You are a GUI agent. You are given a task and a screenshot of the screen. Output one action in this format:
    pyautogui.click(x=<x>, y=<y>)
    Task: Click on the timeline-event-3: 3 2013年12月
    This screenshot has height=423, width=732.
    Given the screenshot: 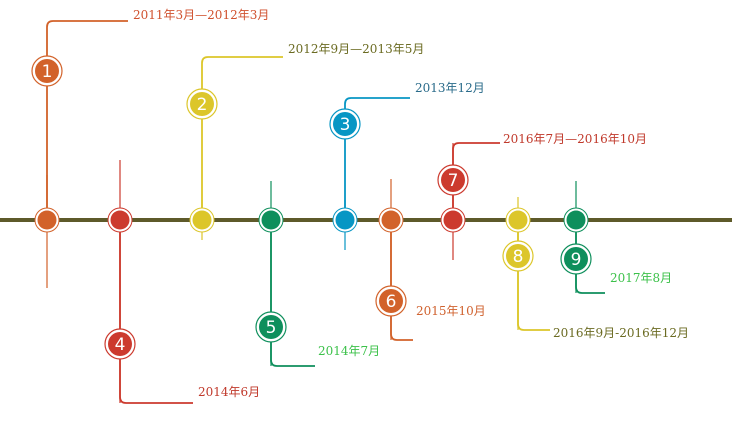 What is the action you would take?
    pyautogui.click(x=407, y=165)
    